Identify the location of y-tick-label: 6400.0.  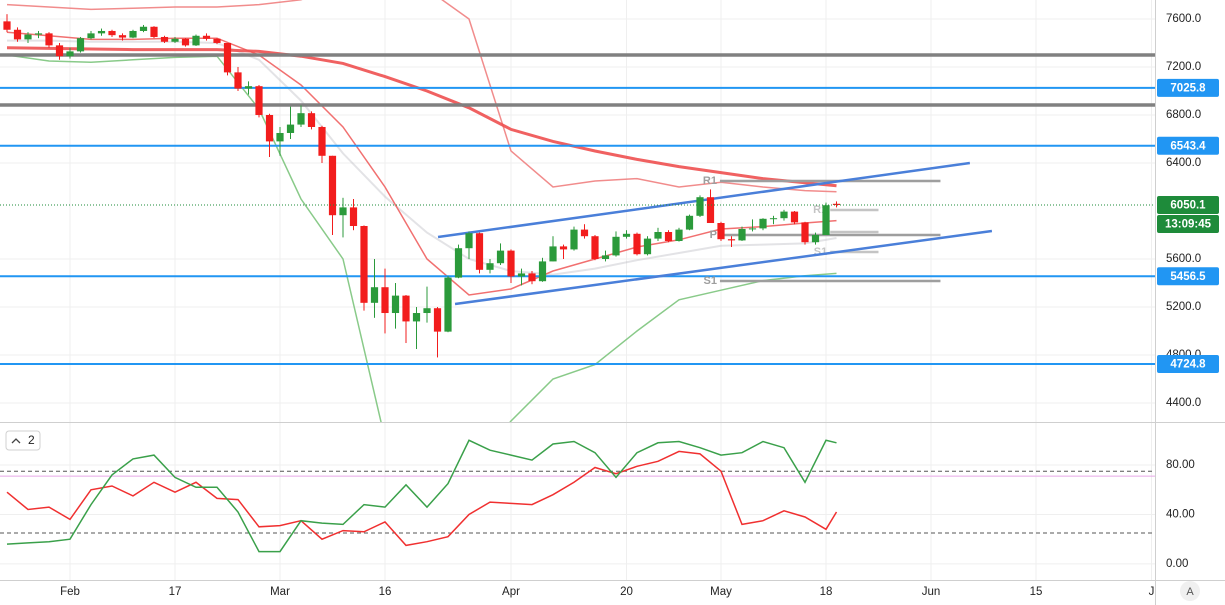
(1183, 163).